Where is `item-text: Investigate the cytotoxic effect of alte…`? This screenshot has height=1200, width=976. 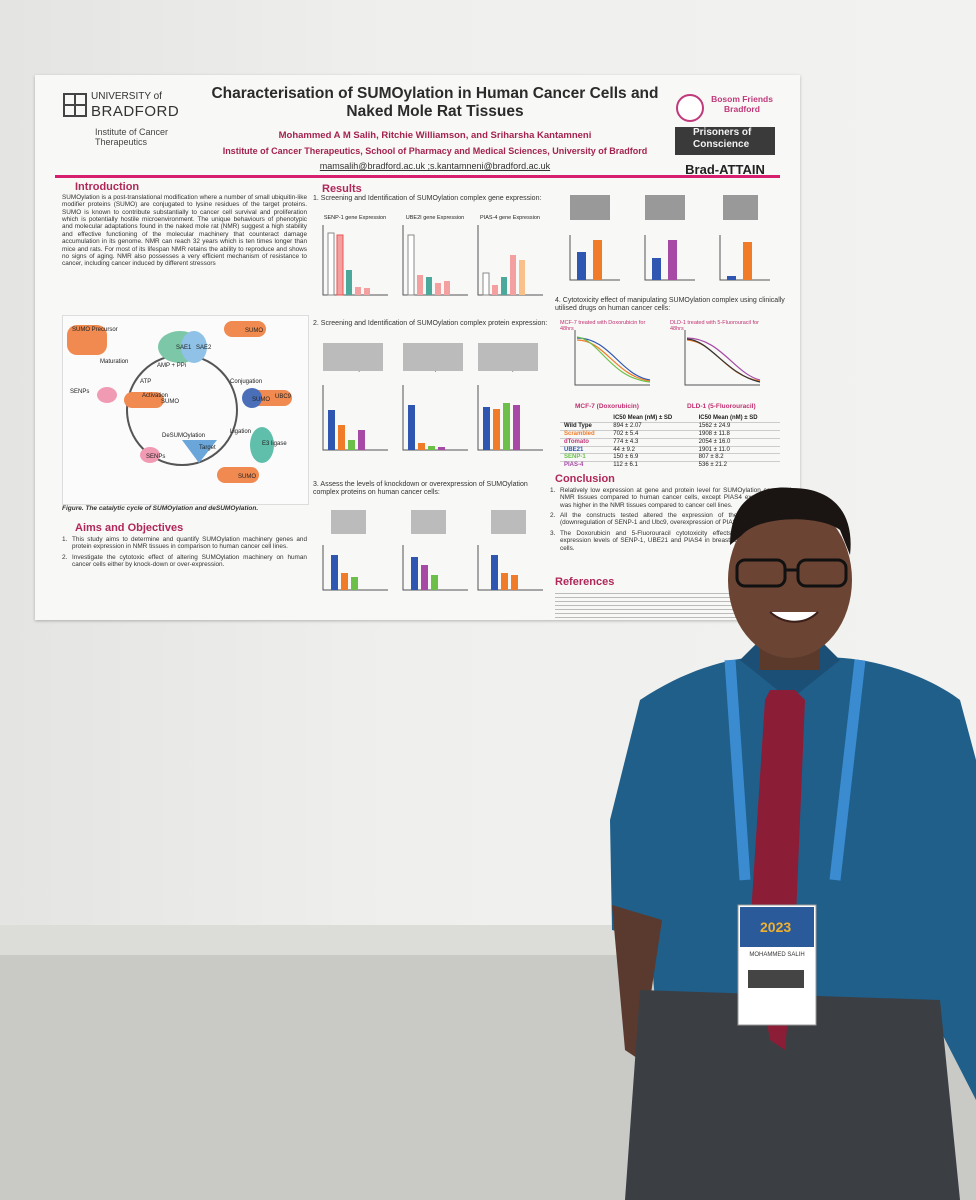 item-text: Investigate the cytotoxic effect of alte… is located at coordinates (189, 561).